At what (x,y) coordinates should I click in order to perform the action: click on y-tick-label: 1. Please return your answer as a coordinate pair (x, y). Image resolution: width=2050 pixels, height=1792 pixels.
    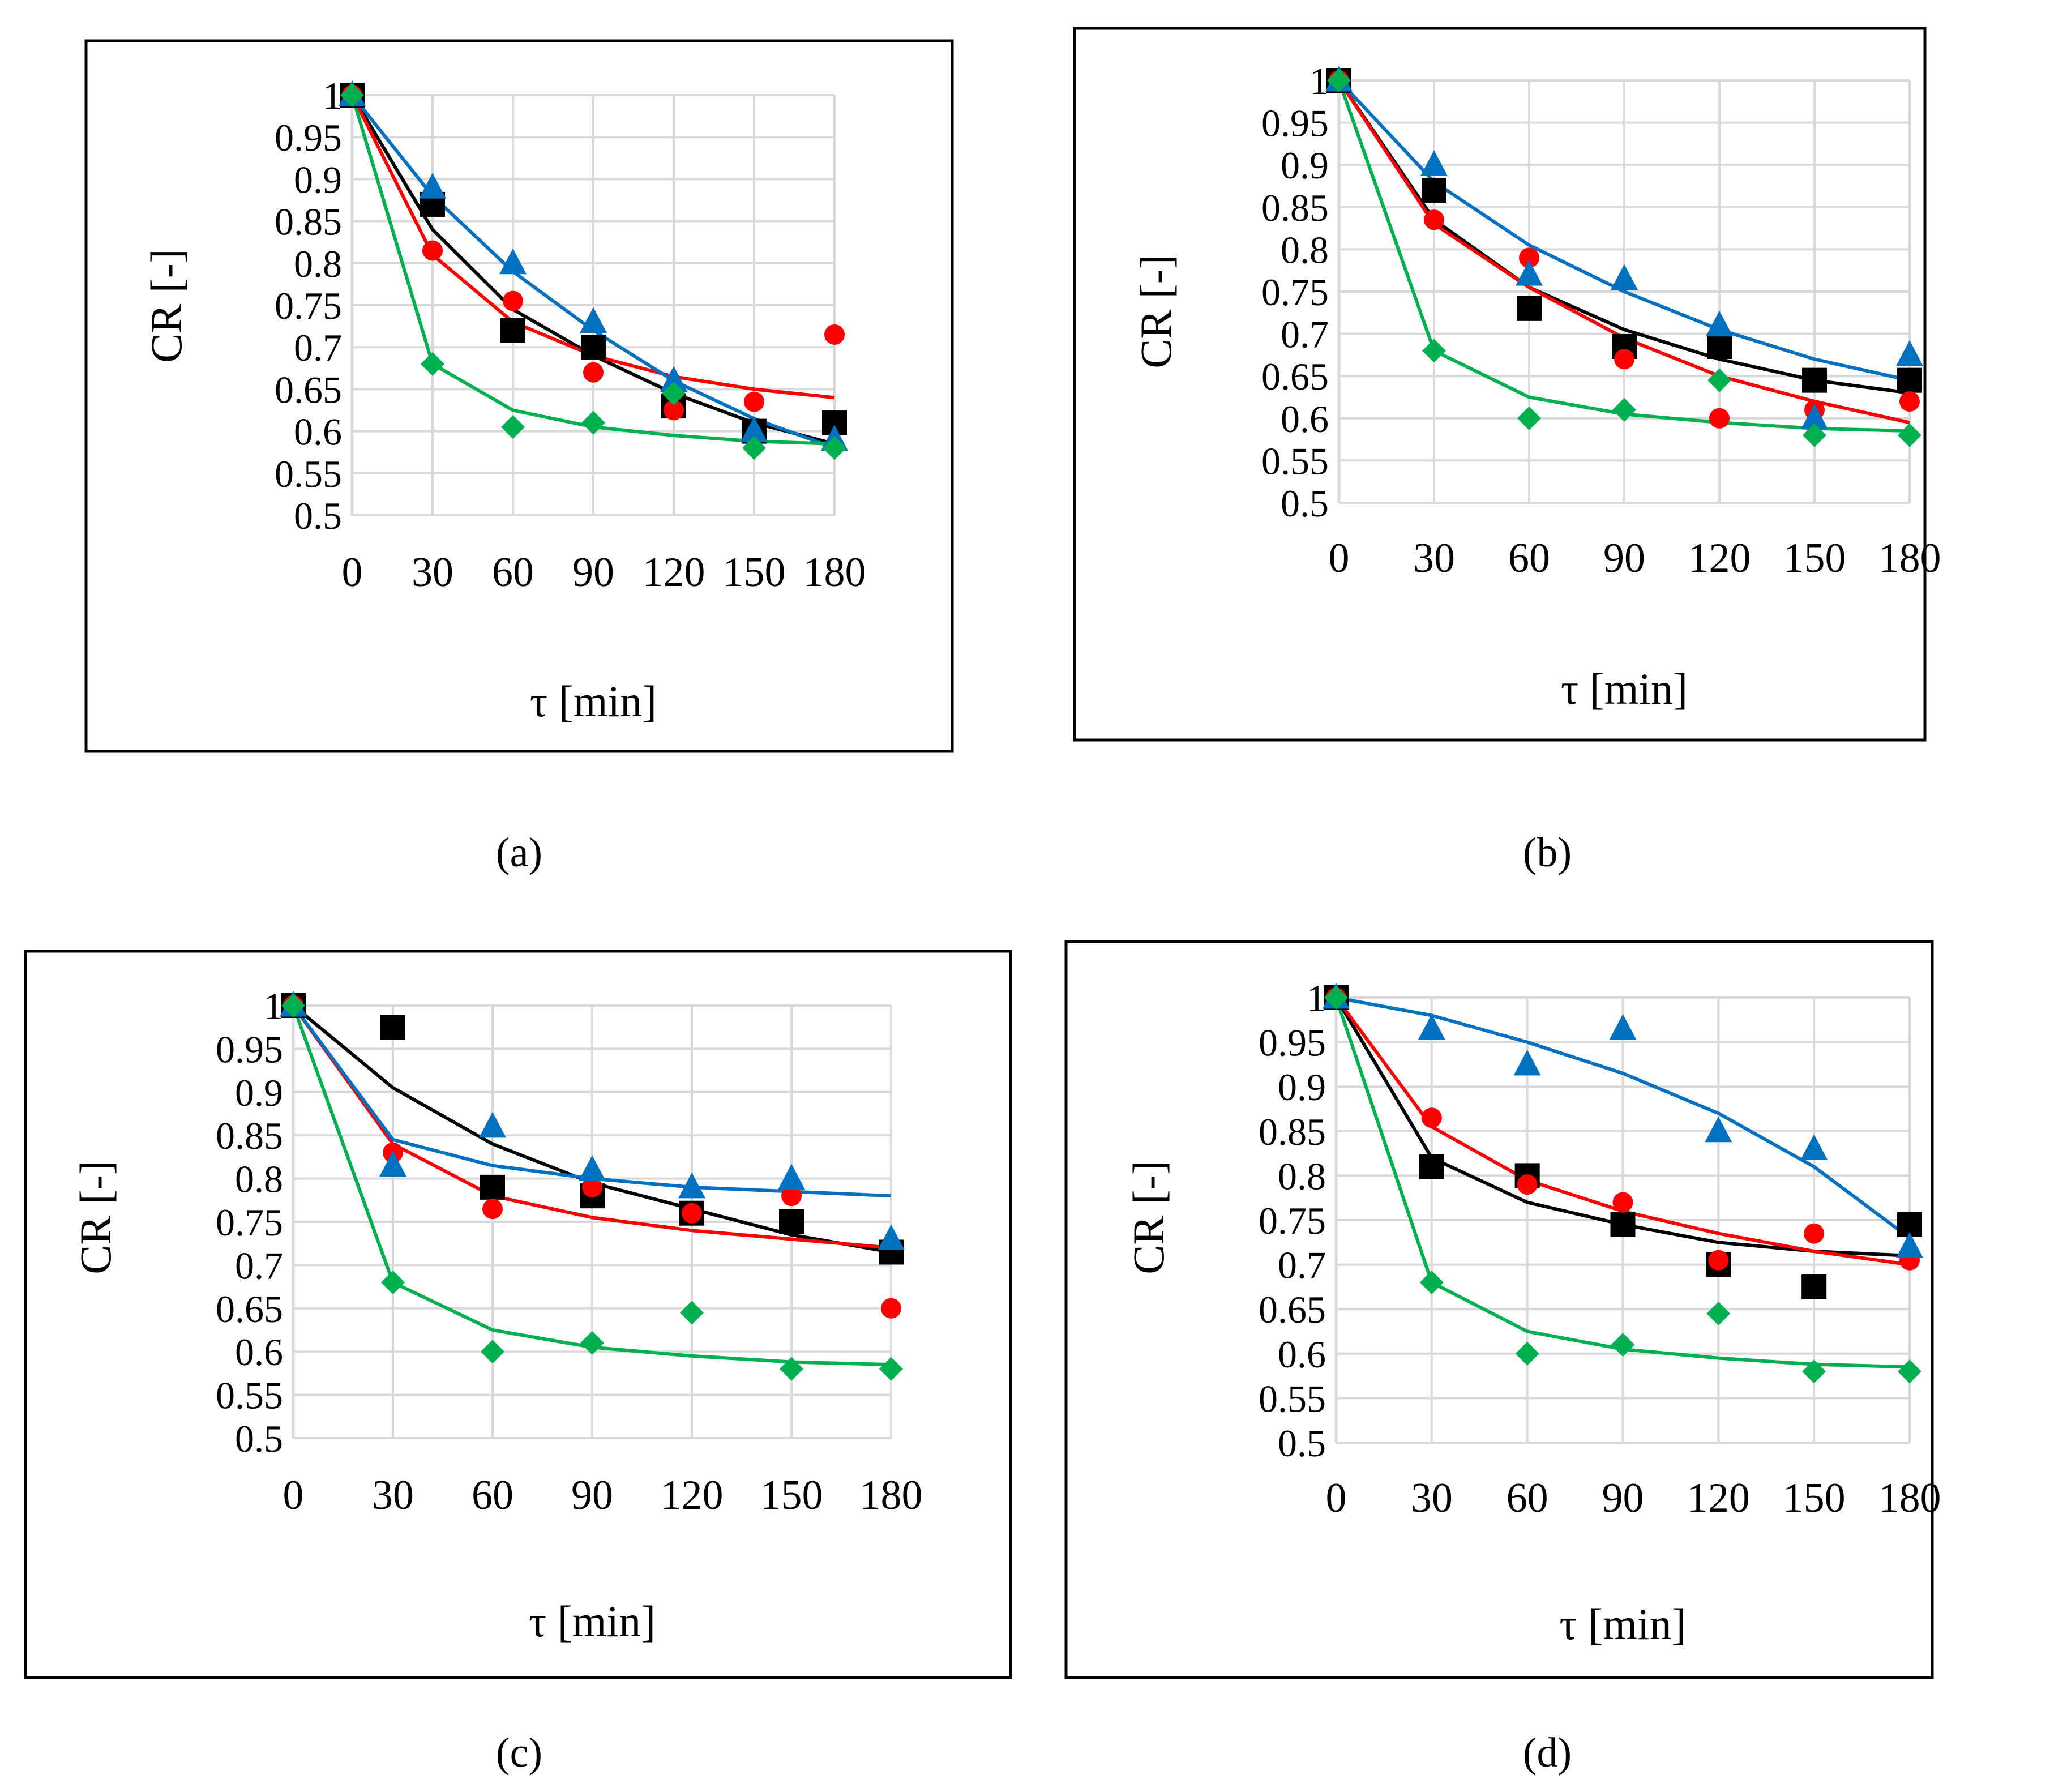
    Looking at the image, I should click on (333, 96).